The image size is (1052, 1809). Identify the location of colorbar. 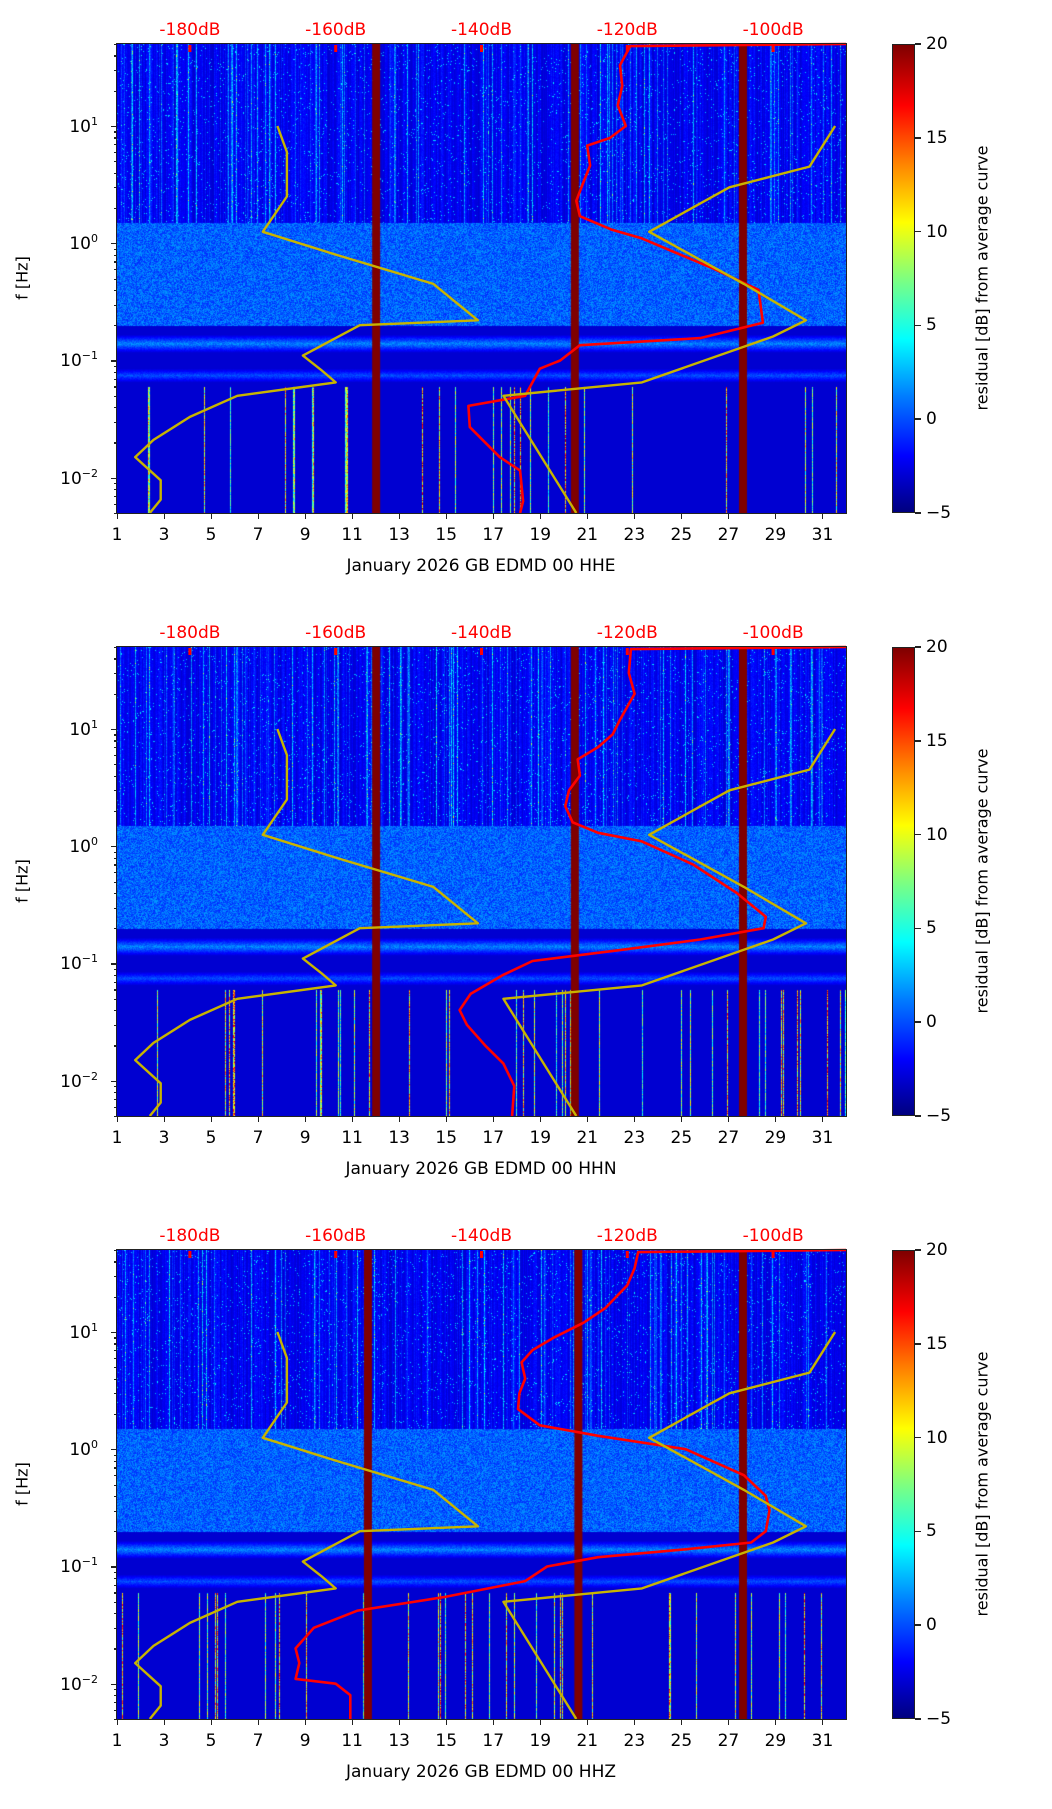
(903, 1484).